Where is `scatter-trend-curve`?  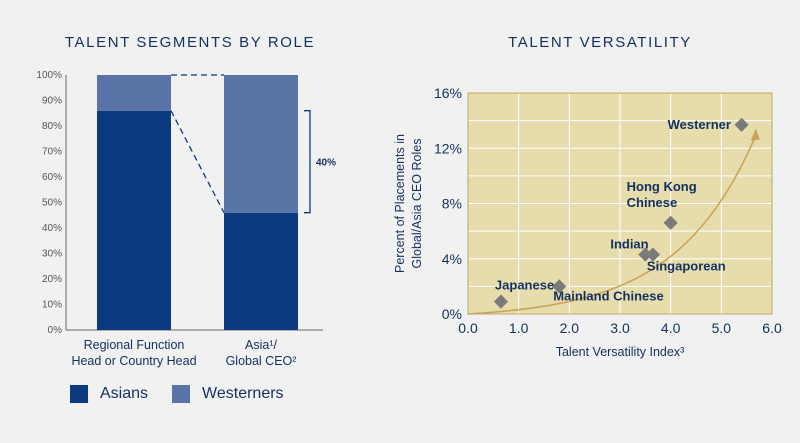
scatter-trend-curve is located at coordinates (611, 226).